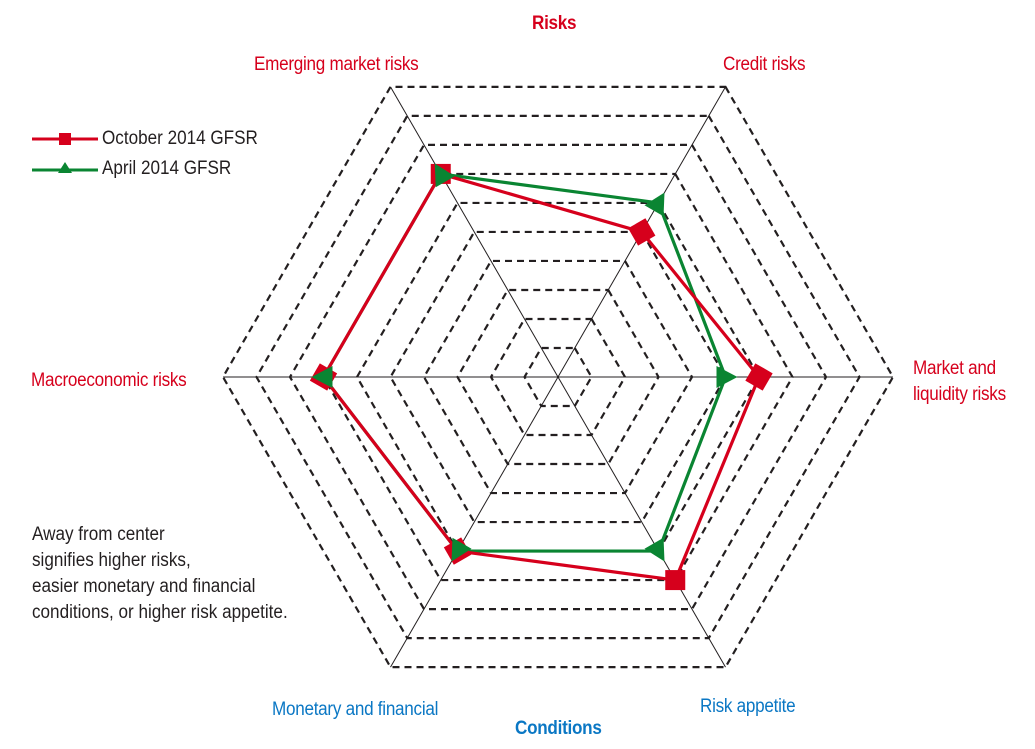  What do you see at coordinates (98, 534) in the screenshot?
I see `annotation-line: Away from center` at bounding box center [98, 534].